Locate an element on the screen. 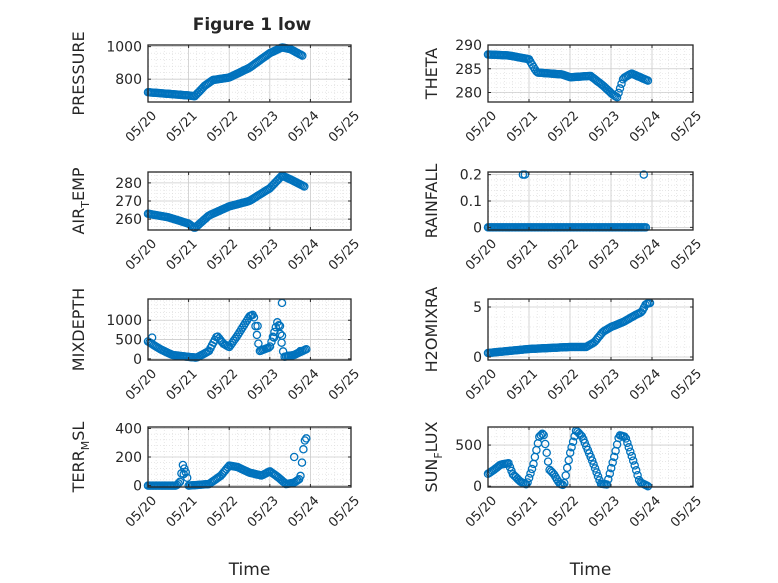  y-axis-label: AIRTEMP is located at coordinates (80, 200).